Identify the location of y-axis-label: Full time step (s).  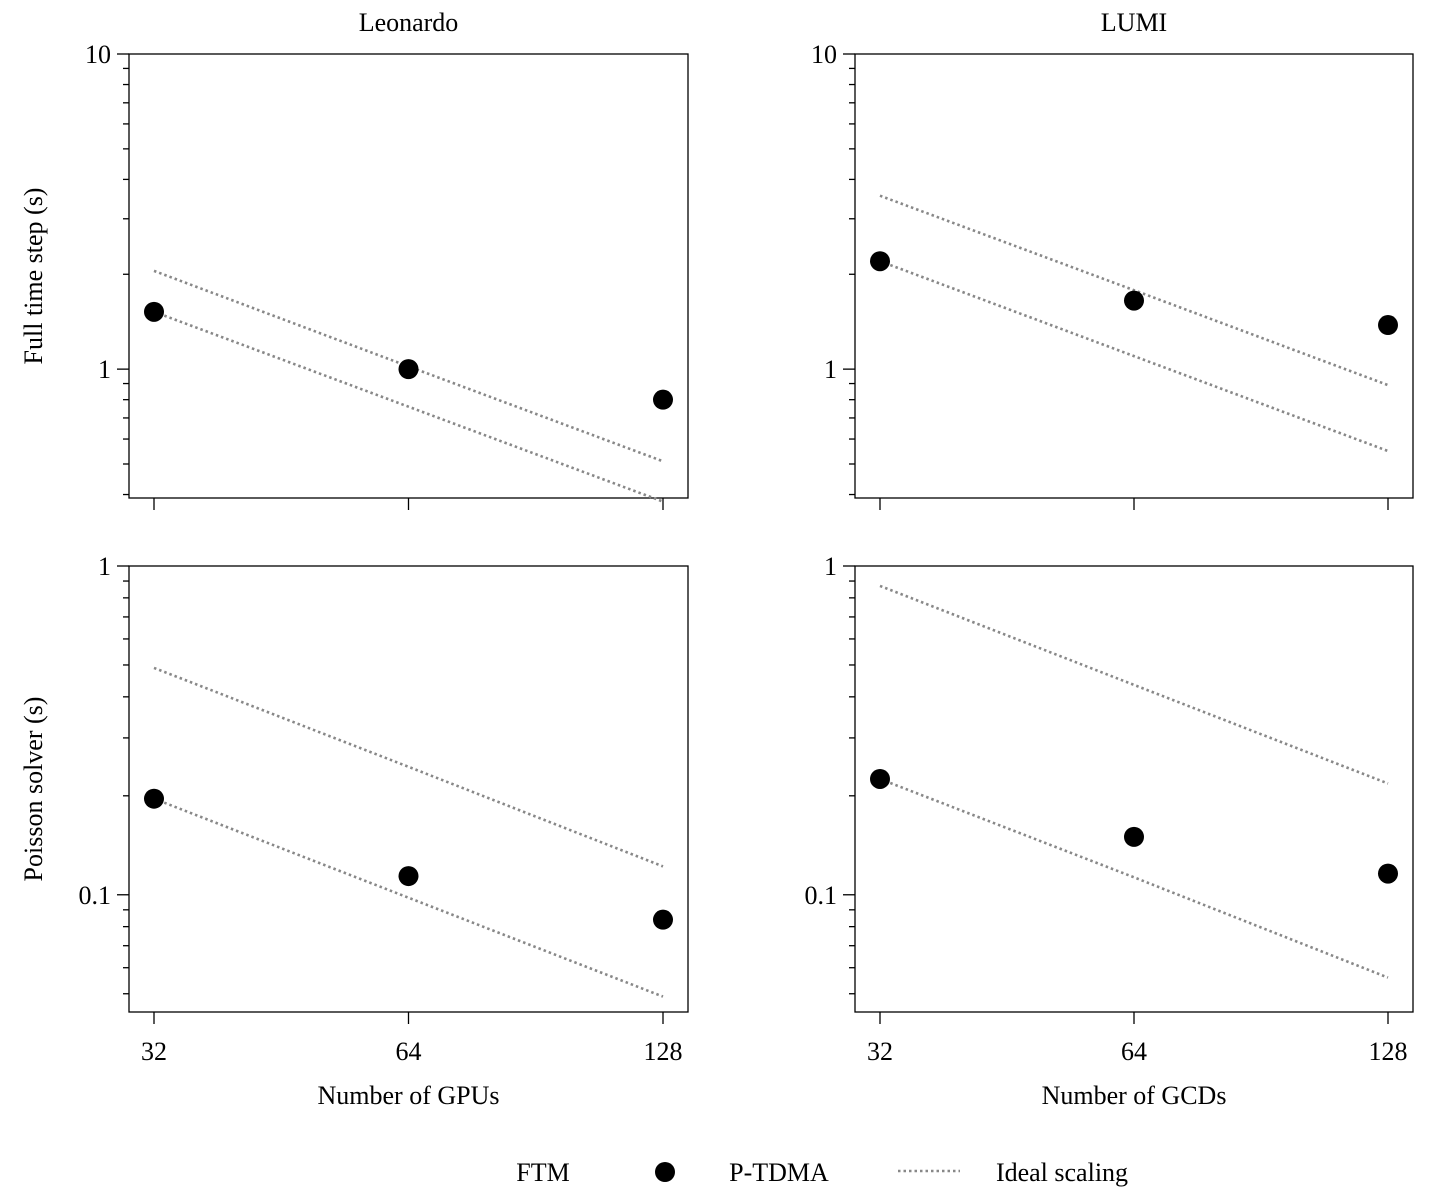
(33, 276).